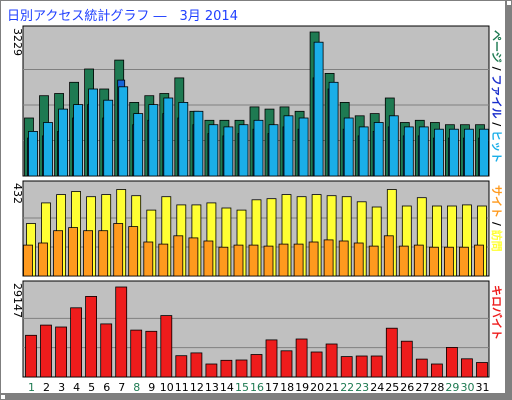 Image resolution: width=512 pixels, height=400 pixels. What do you see at coordinates (377, 387) in the screenshot?
I see `x-tick-label: 24` at bounding box center [377, 387].